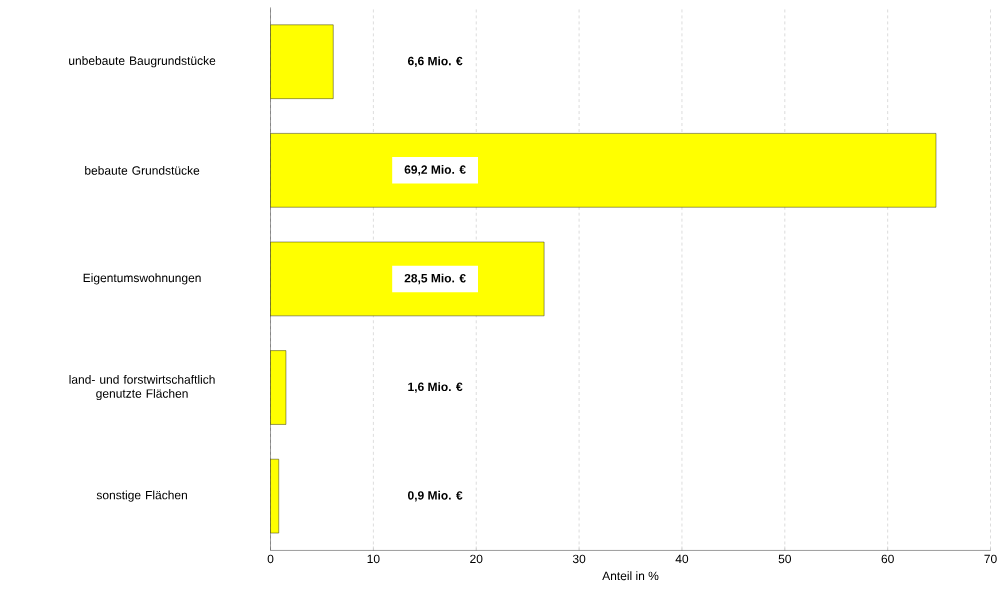 This screenshot has width=1003, height=608. What do you see at coordinates (435, 170) in the screenshot?
I see `annotation: 69,2 Mio. €` at bounding box center [435, 170].